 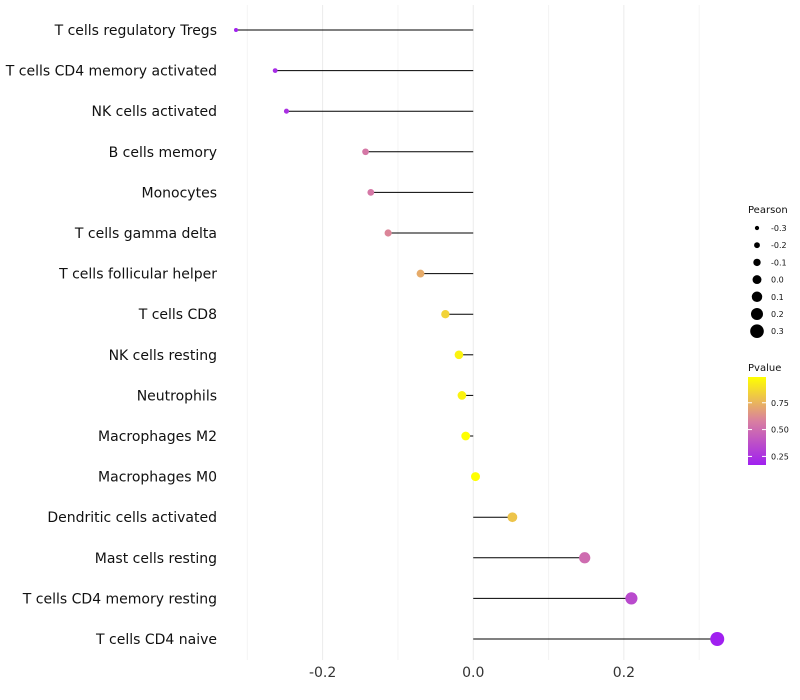 What do you see at coordinates (780, 403) in the screenshot?
I see `color-legend-label: 0.75` at bounding box center [780, 403].